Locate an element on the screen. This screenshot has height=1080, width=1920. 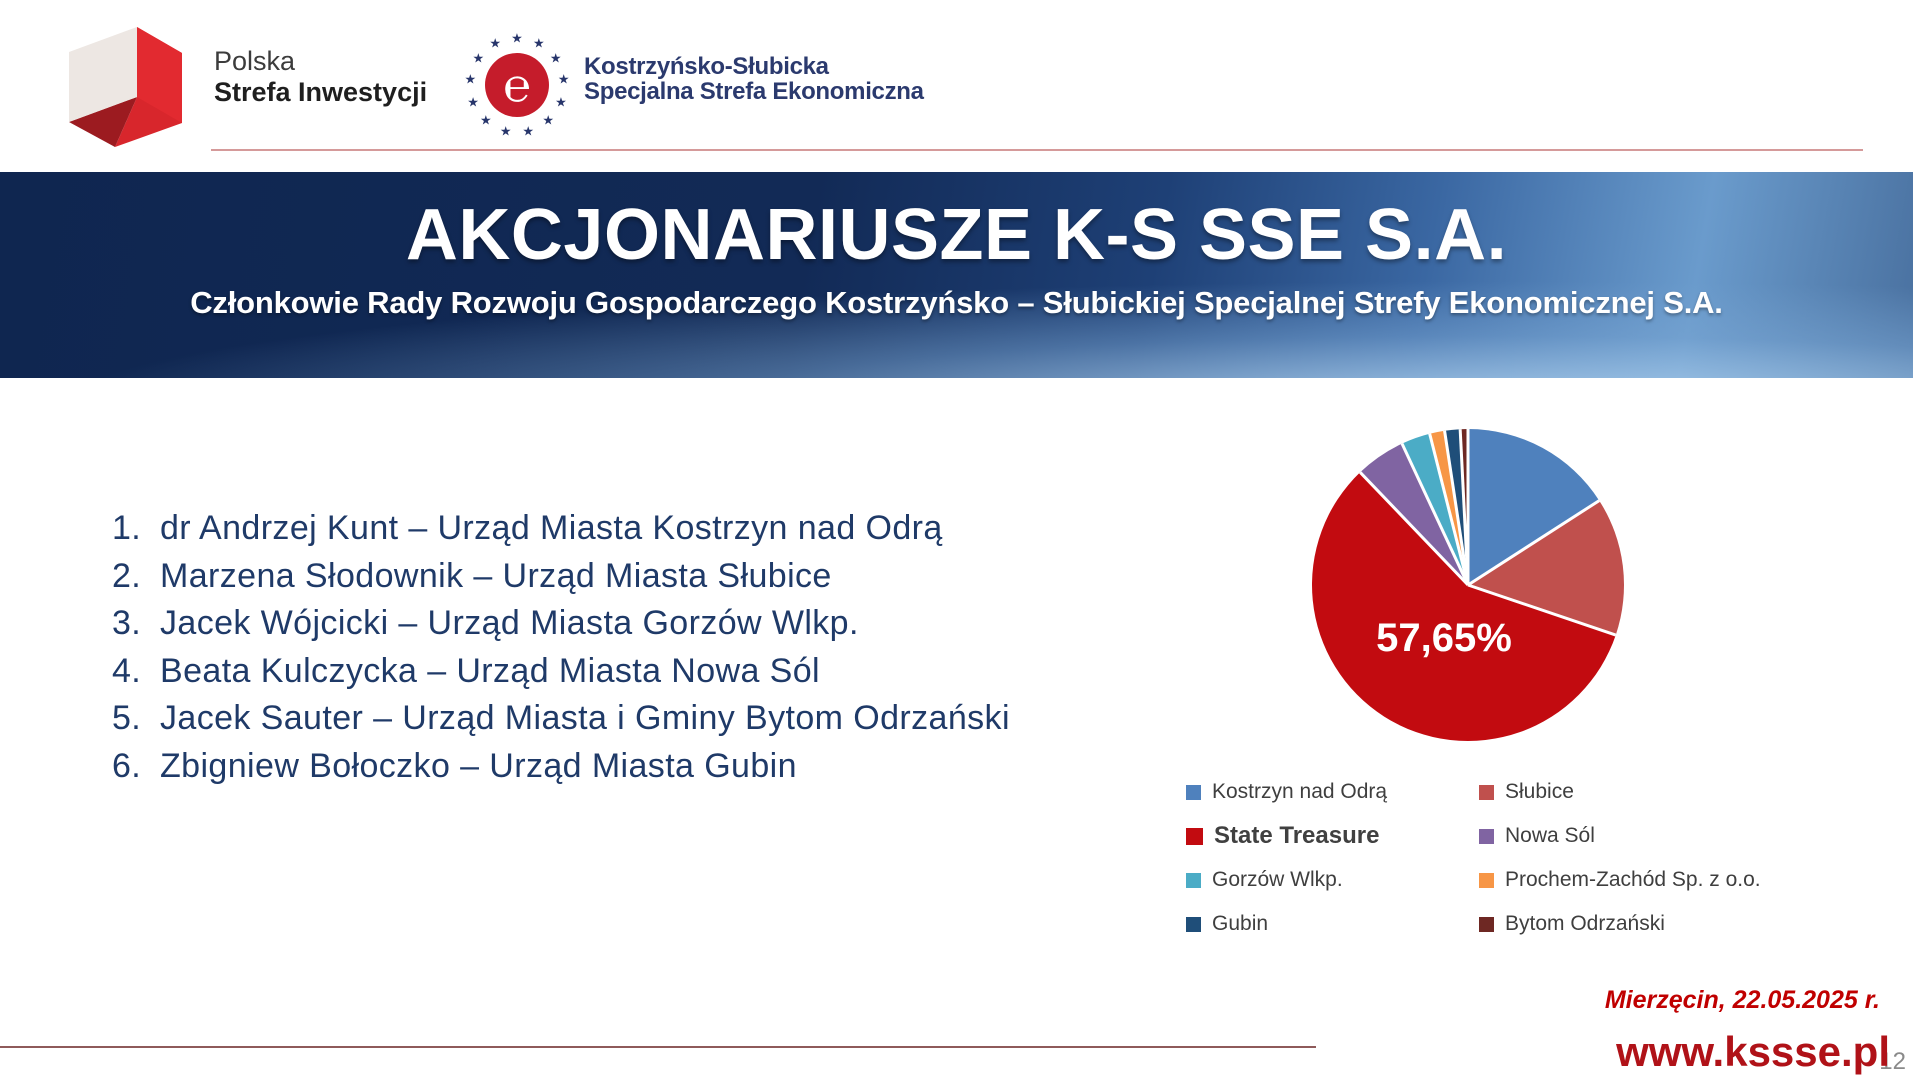
legend-item: State Treasure is located at coordinates (1332, 836).